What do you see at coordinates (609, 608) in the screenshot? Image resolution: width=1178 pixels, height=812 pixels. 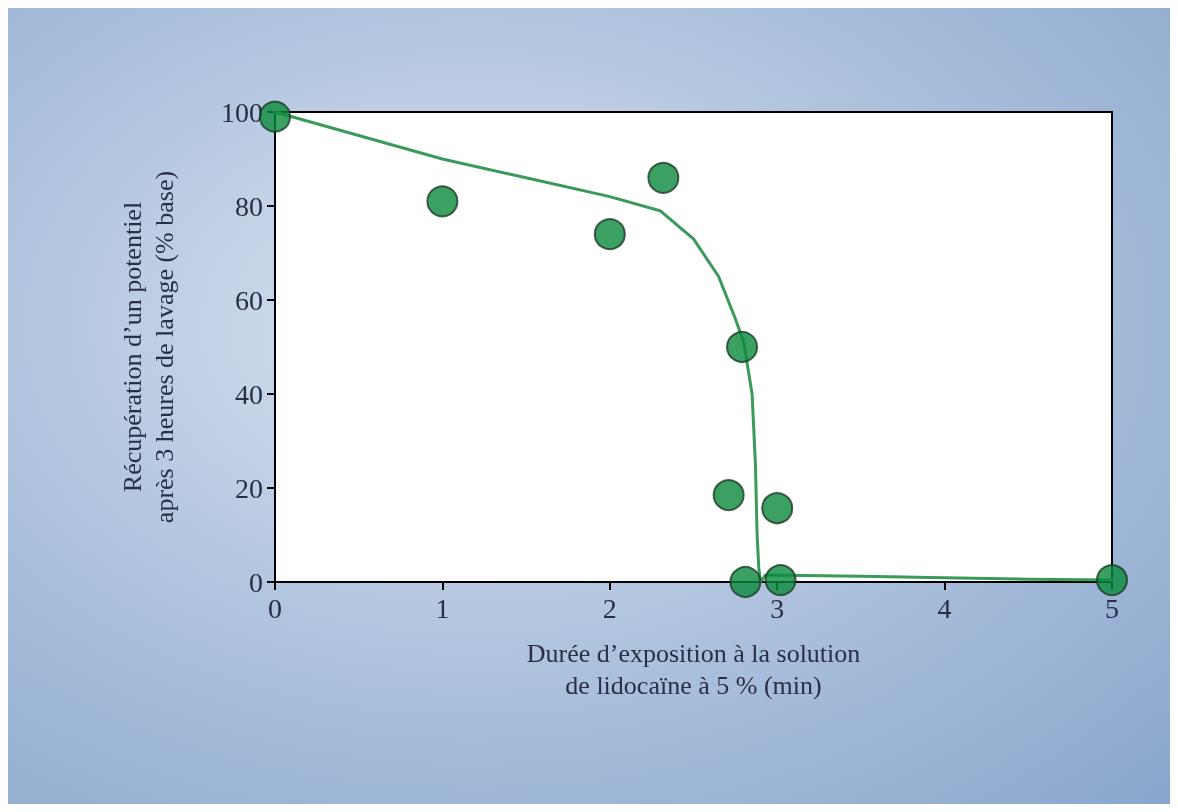 I see `x-tick-label: 2` at bounding box center [609, 608].